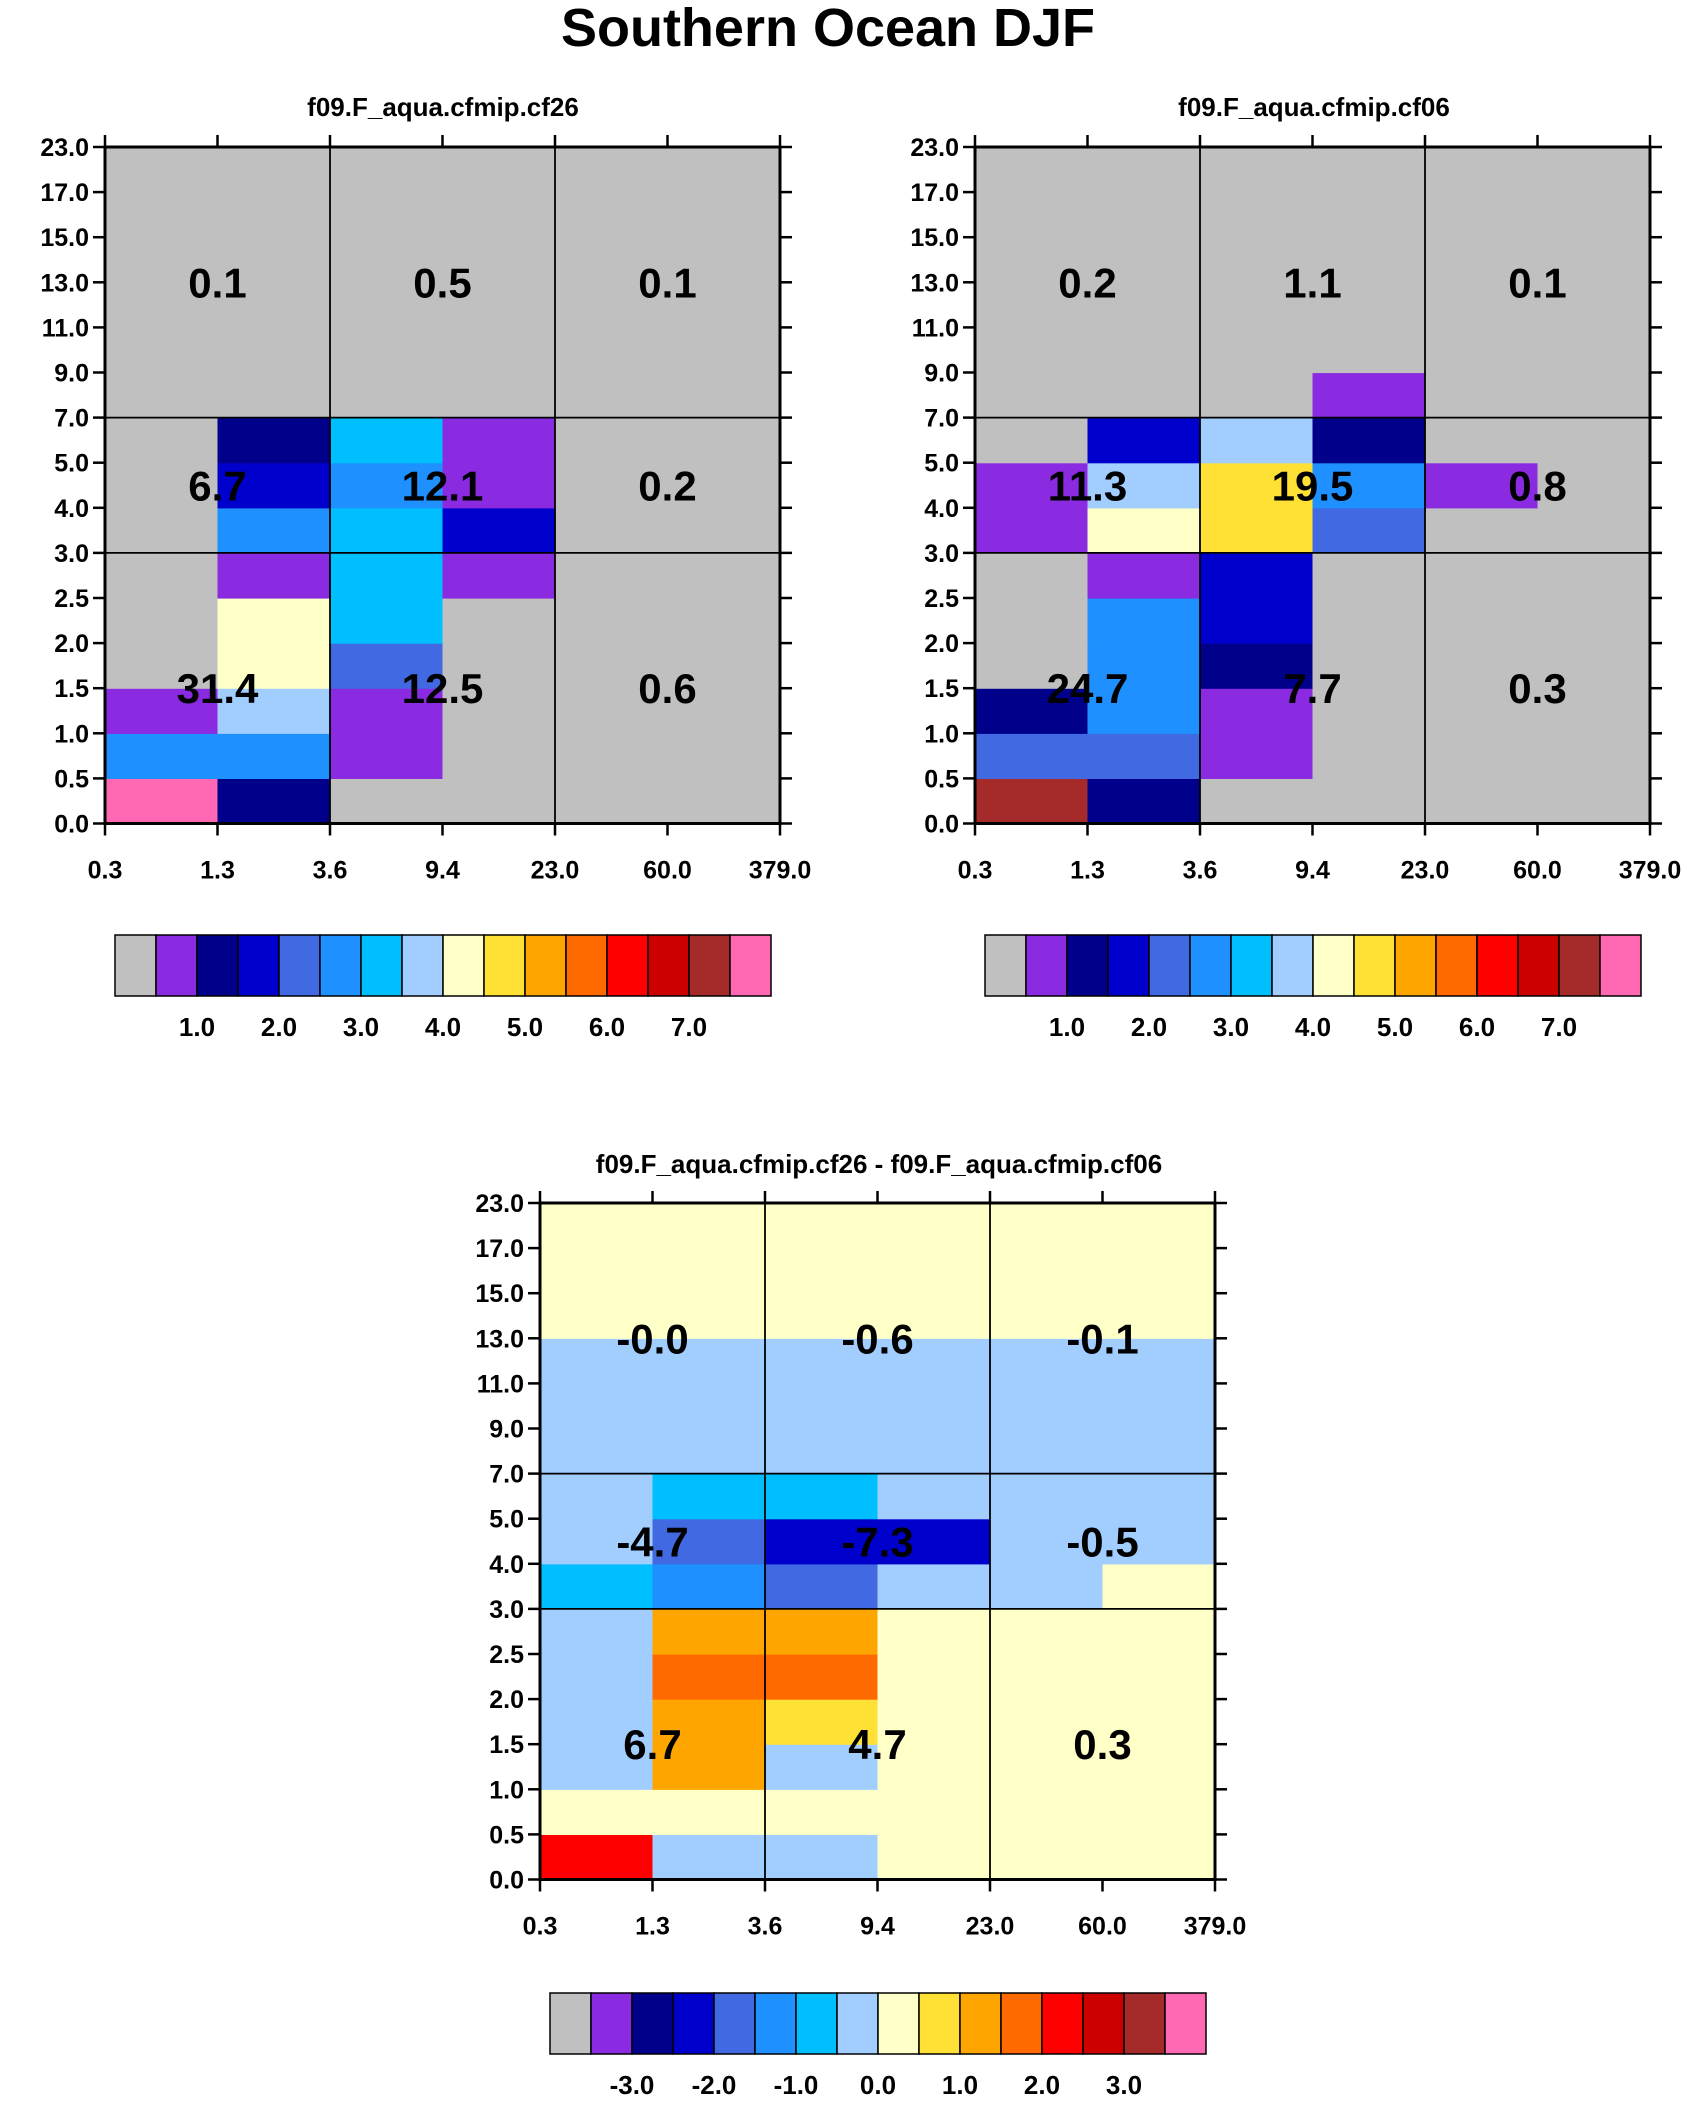 The image size is (1696, 2103). I want to click on colorbar-label: 0.0, so click(878, 2085).